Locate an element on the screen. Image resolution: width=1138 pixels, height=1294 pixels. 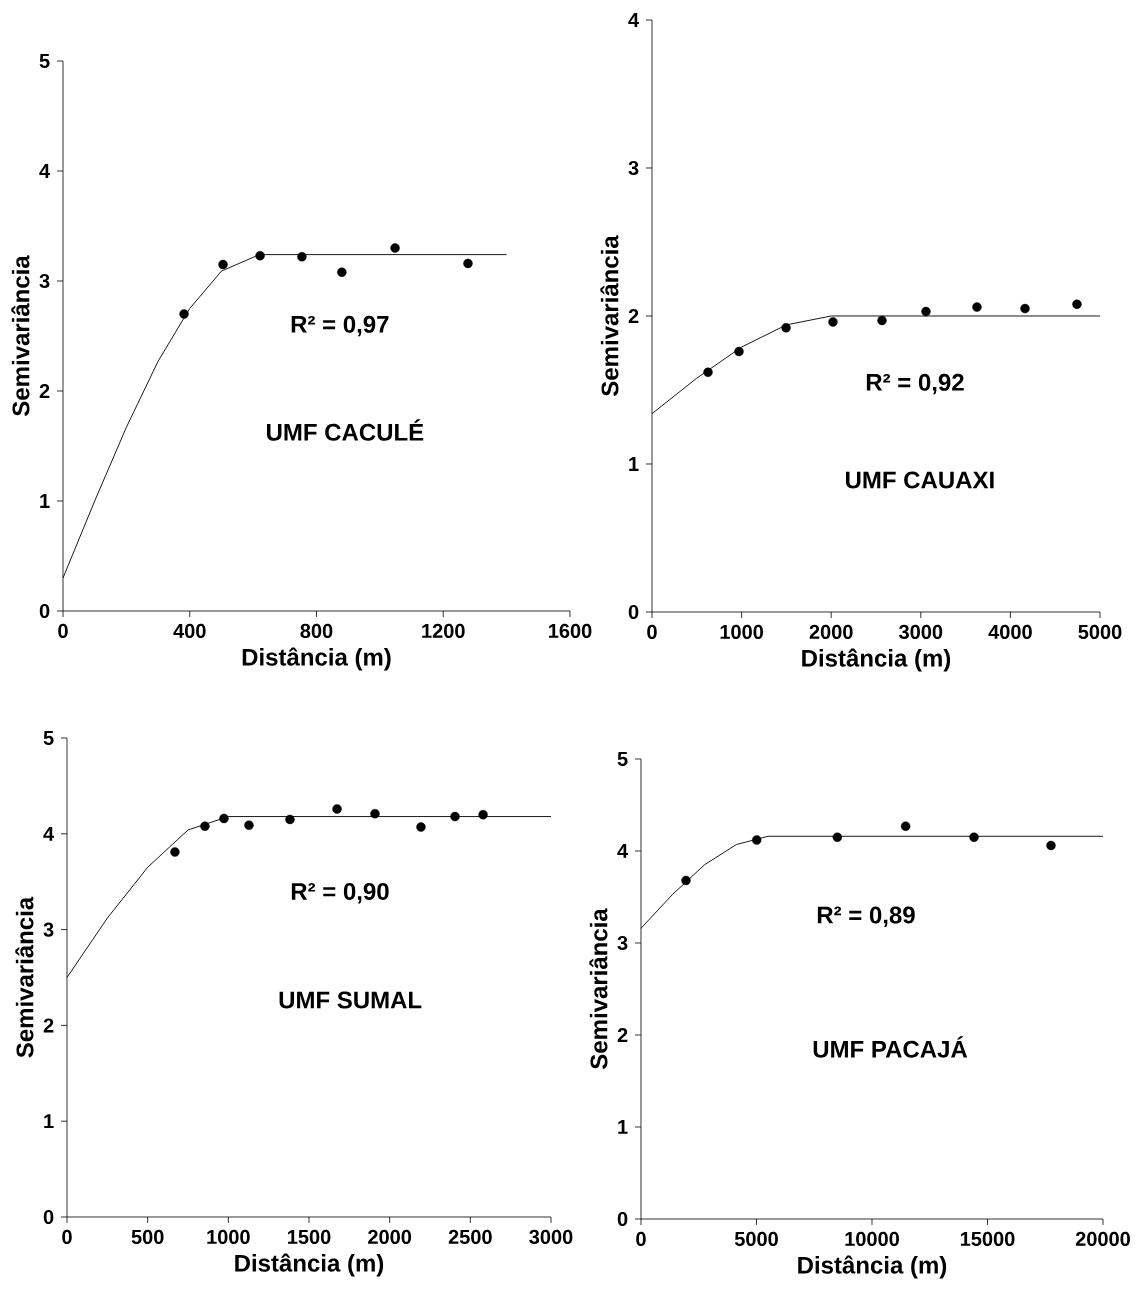
x-tick-label: 1500 is located at coordinates (309, 1237).